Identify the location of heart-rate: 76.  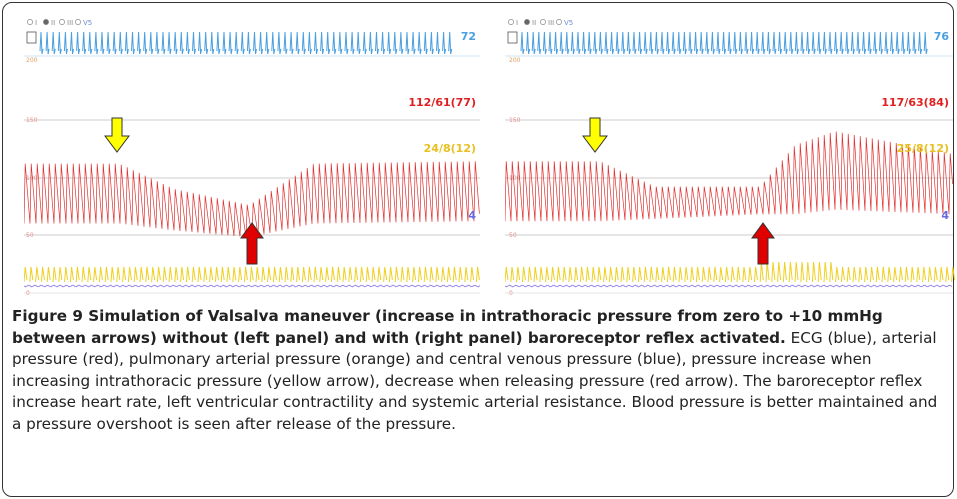
(942, 36).